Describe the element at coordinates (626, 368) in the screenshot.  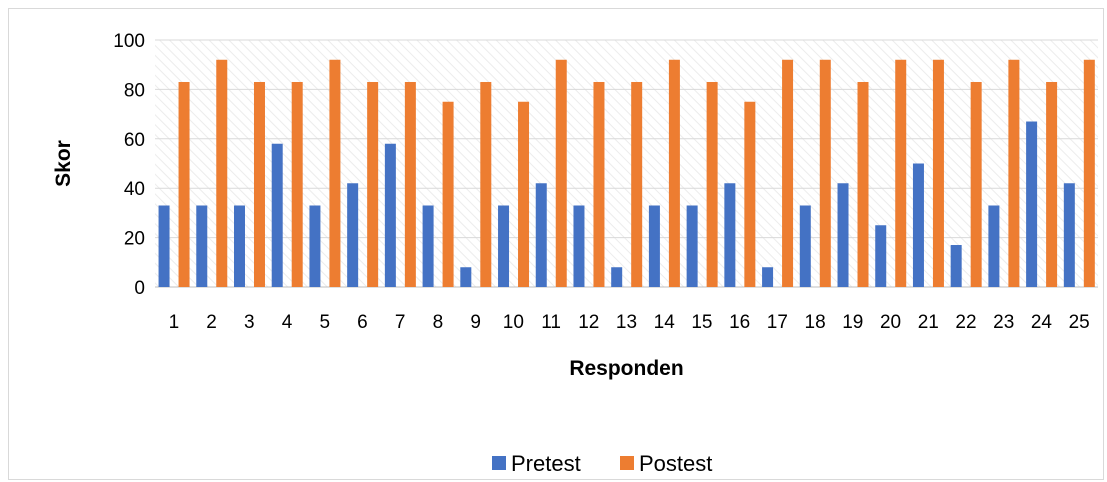
I see `x-axis-title: Responden` at that location.